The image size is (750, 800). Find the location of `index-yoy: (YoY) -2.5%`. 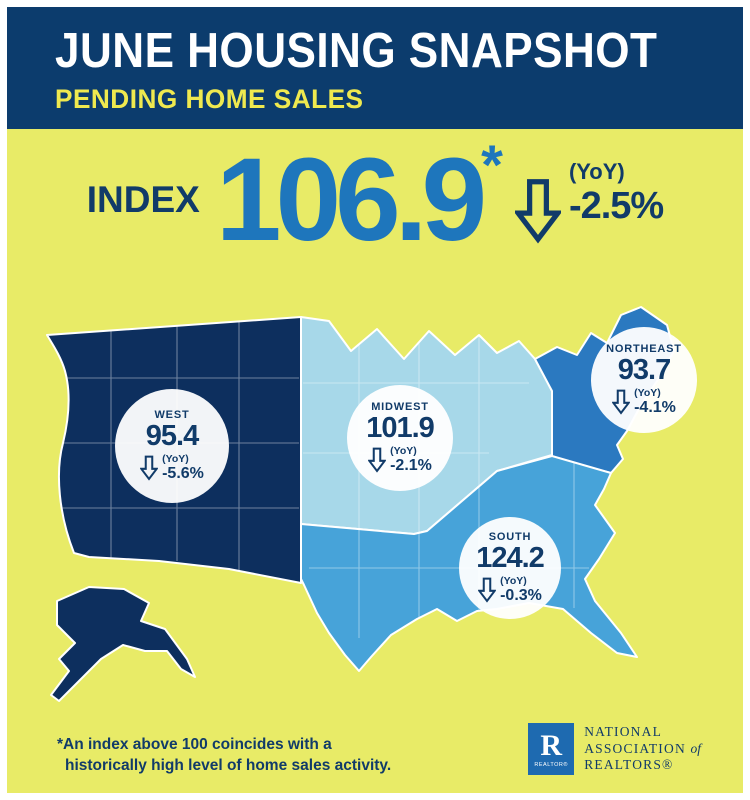

index-yoy: (YoY) -2.5% is located at coordinates (616, 193).